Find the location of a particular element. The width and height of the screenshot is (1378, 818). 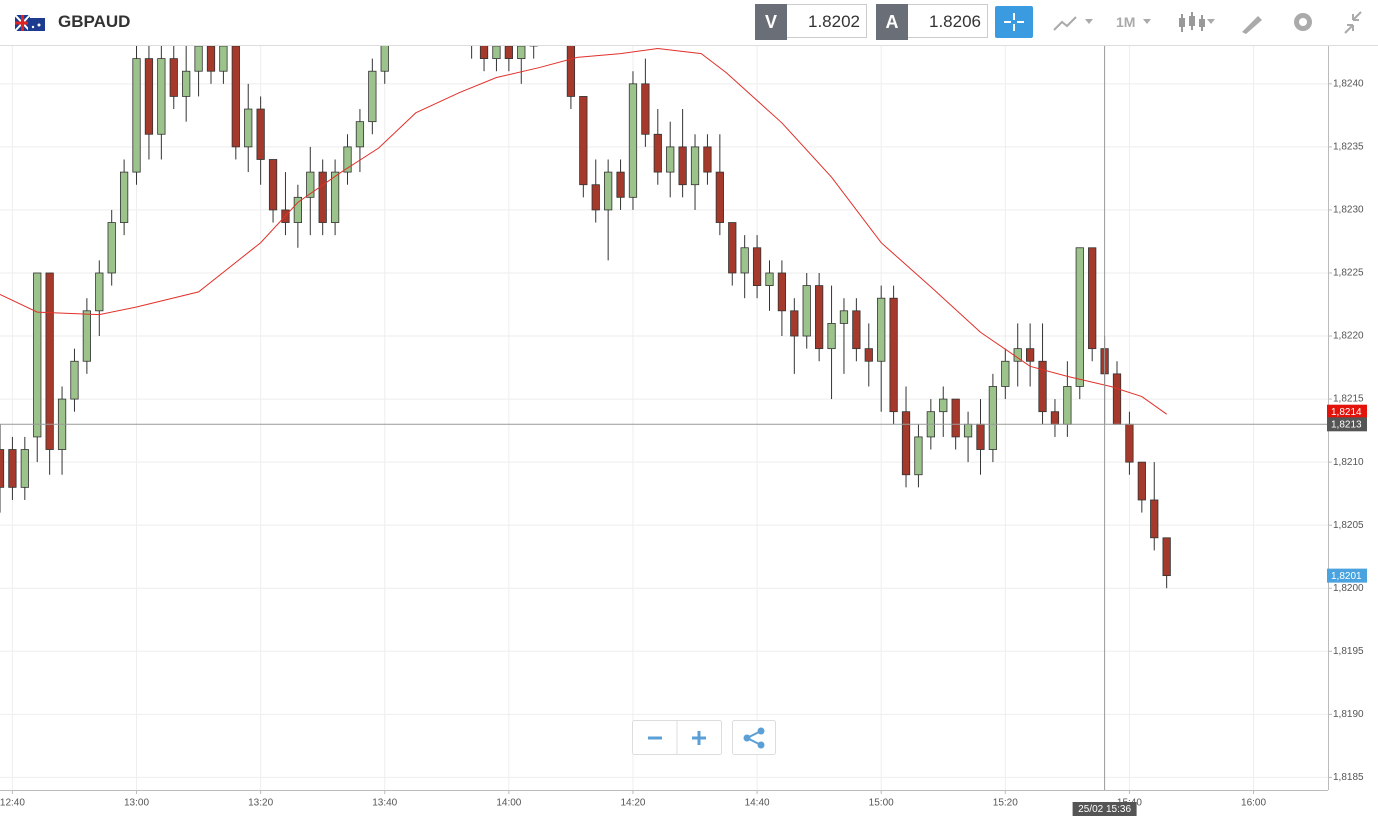

symbol: GBPAUD is located at coordinates (94, 21).